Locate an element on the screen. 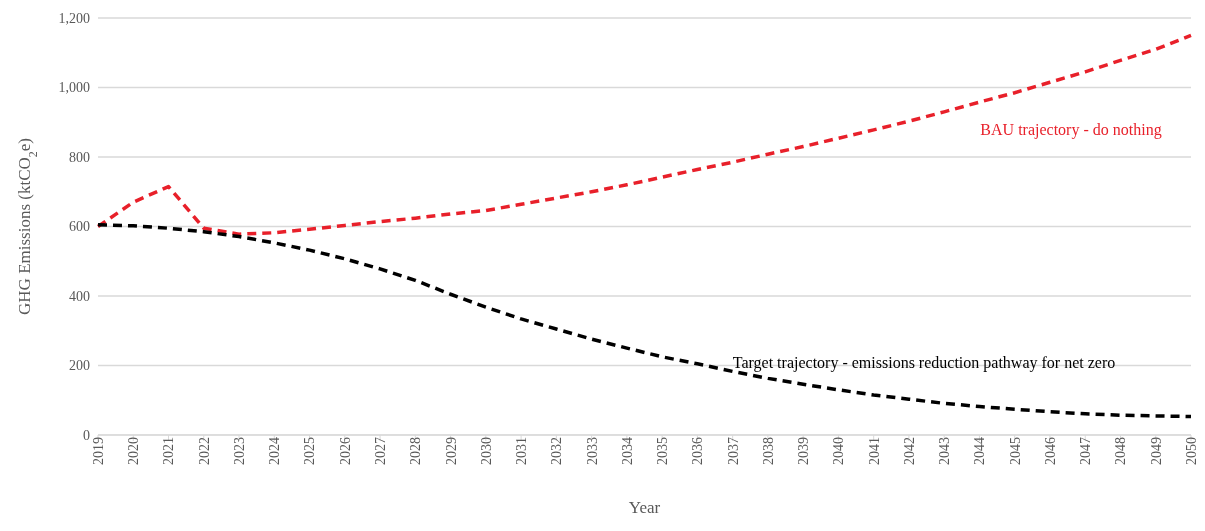 This screenshot has height=531, width=1205. x-tick-label: 2038 is located at coordinates (768, 451).